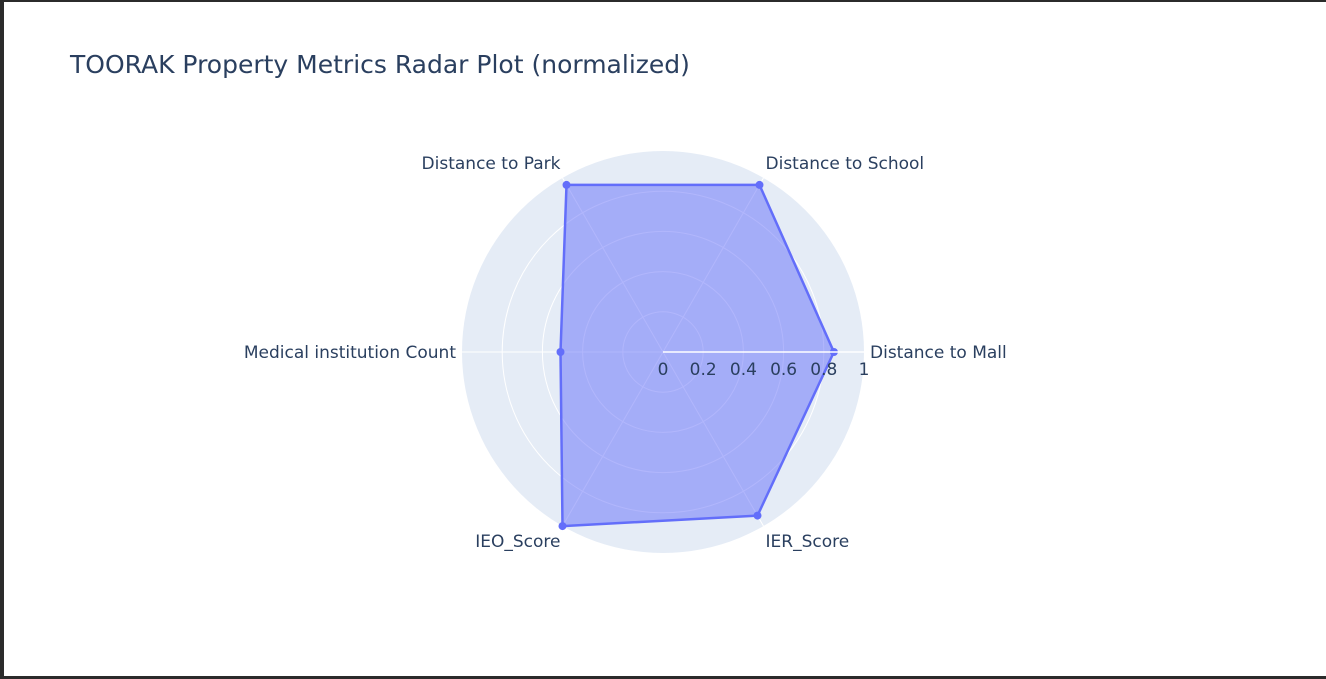 The width and height of the screenshot is (1326, 679). What do you see at coordinates (823, 370) in the screenshot?
I see `radial-tick-label: 0.8` at bounding box center [823, 370].